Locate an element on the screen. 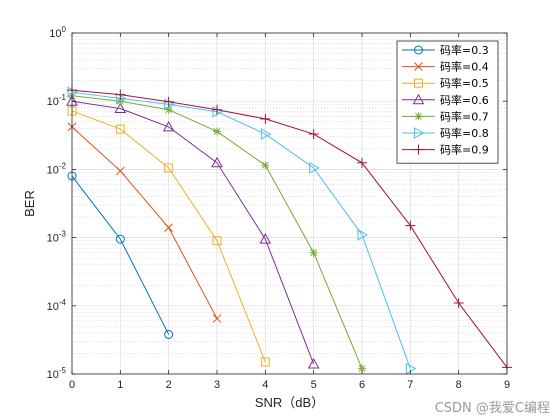 The width and height of the screenshot is (560, 420). x-axis-label: SNR（dB） is located at coordinates (289, 402).